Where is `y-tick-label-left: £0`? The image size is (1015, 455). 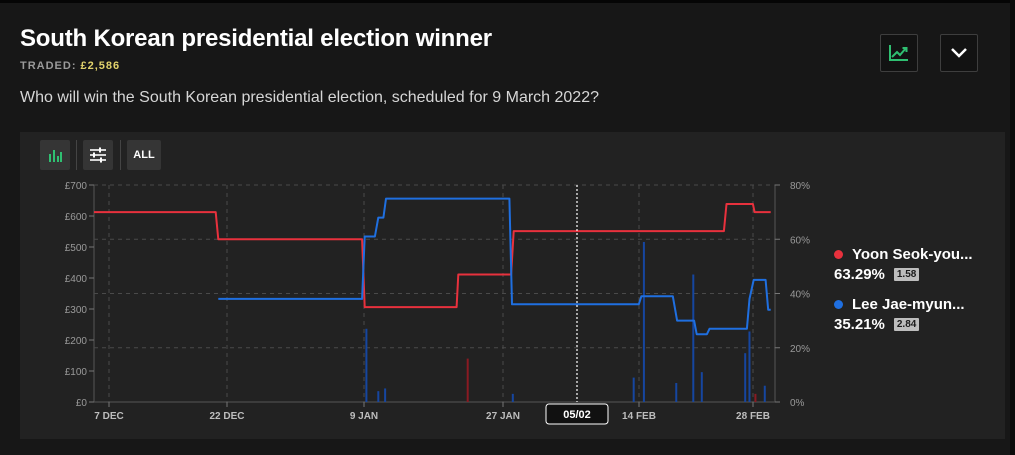 y-tick-label-left: £0 is located at coordinates (82, 403).